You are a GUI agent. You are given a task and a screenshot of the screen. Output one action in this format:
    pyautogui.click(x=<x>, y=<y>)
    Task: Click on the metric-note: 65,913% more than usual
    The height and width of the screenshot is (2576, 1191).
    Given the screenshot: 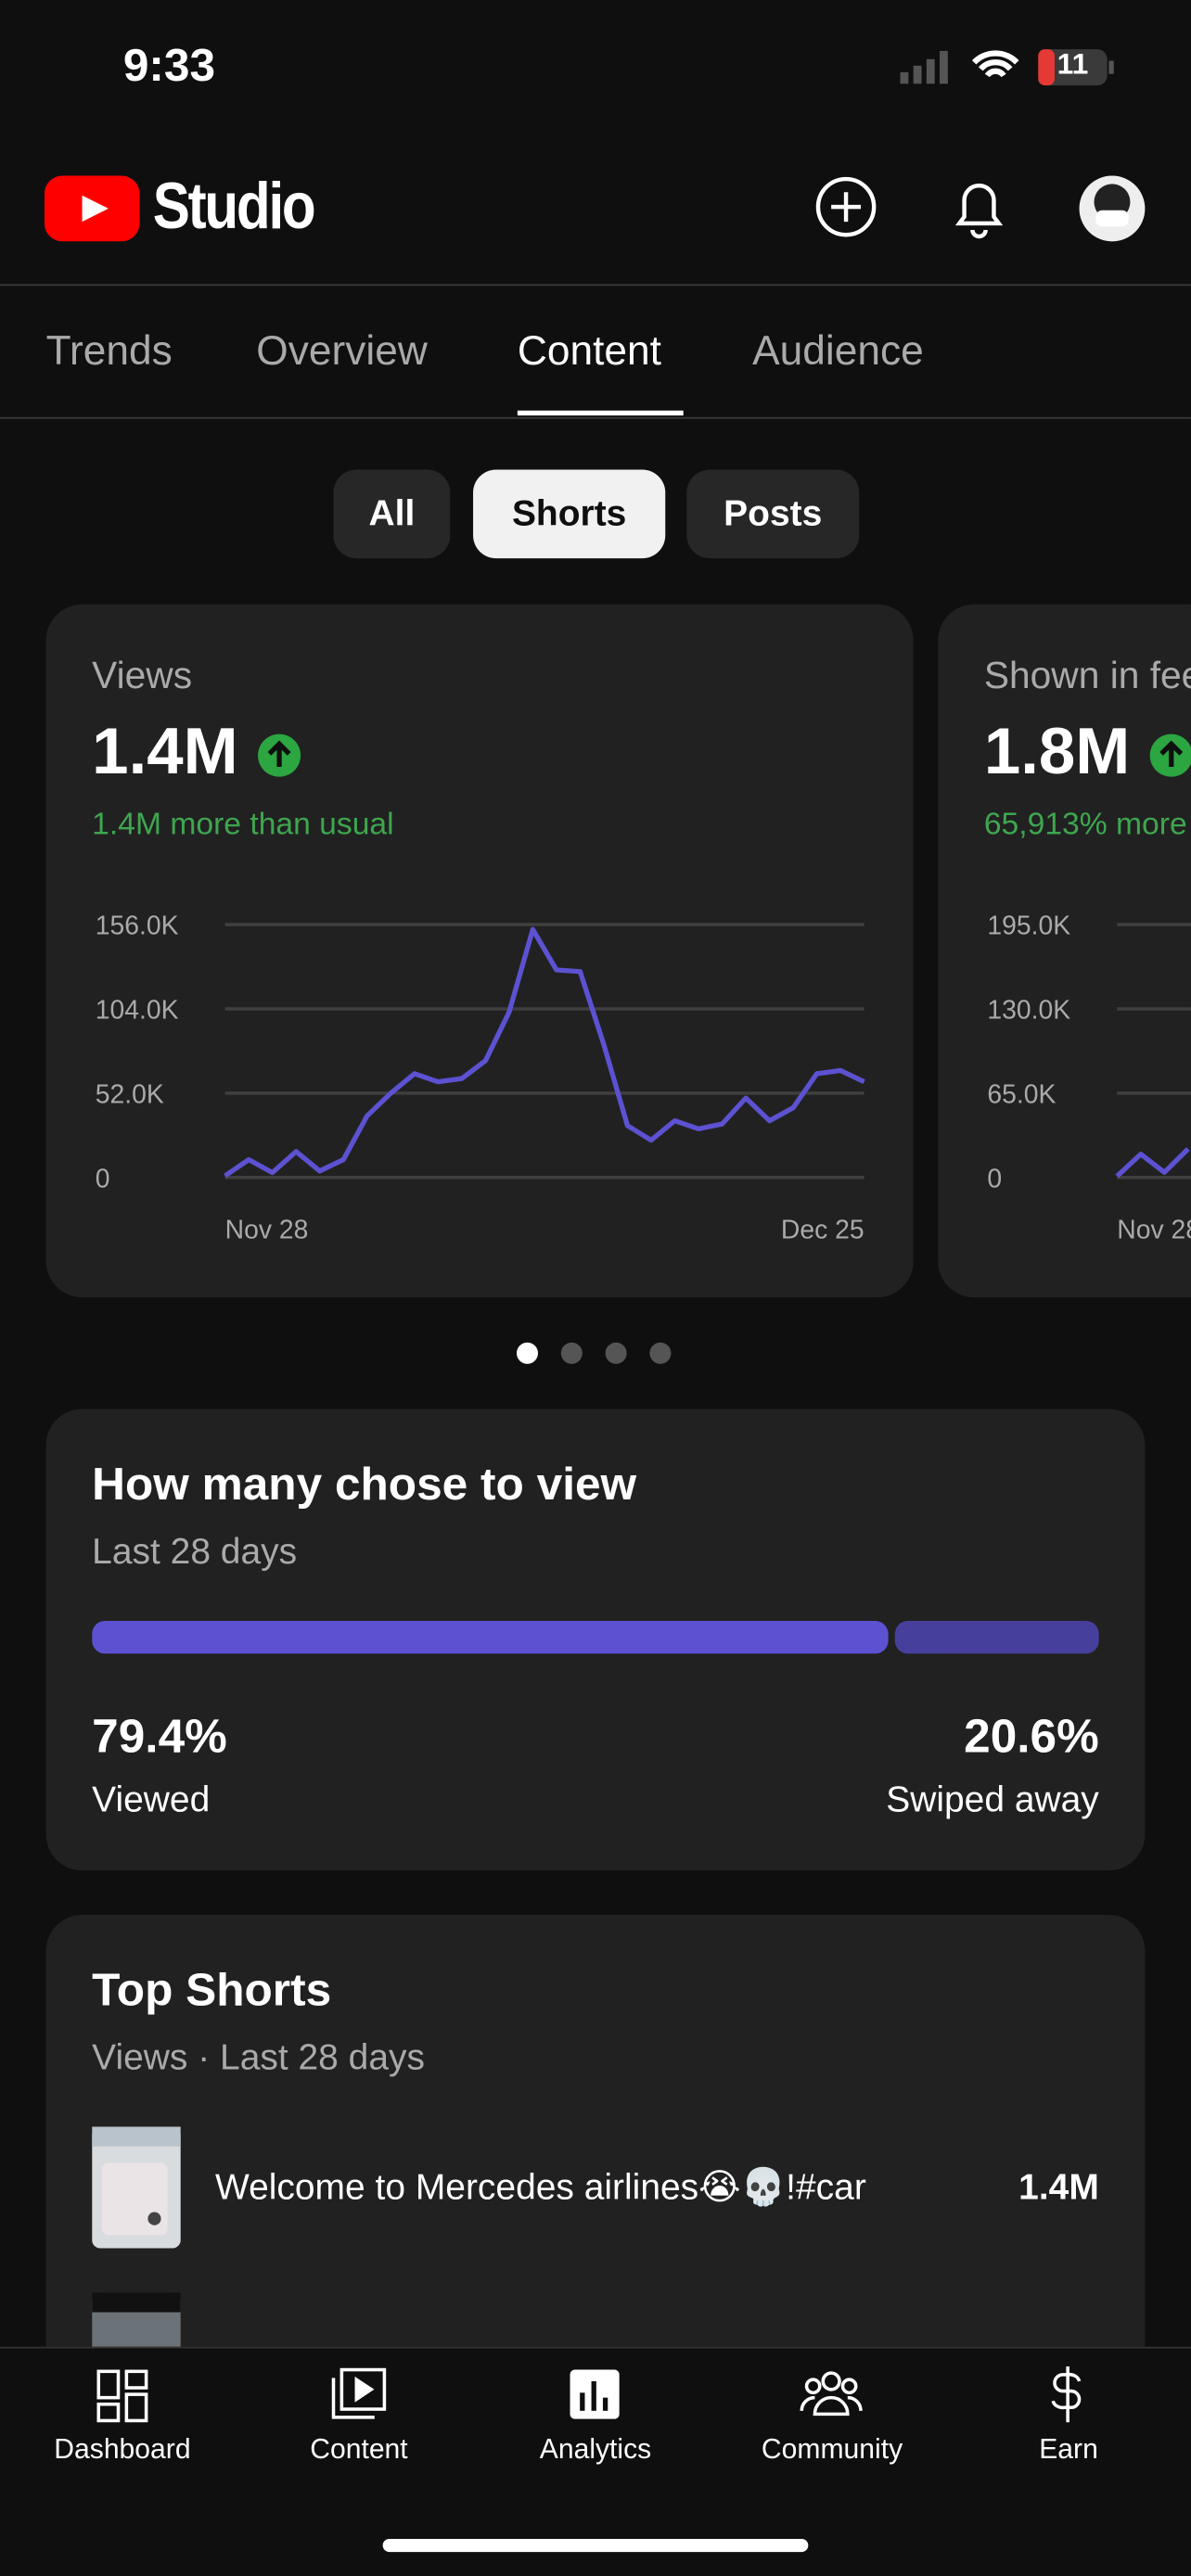 What is the action you would take?
    pyautogui.click(x=1087, y=826)
    